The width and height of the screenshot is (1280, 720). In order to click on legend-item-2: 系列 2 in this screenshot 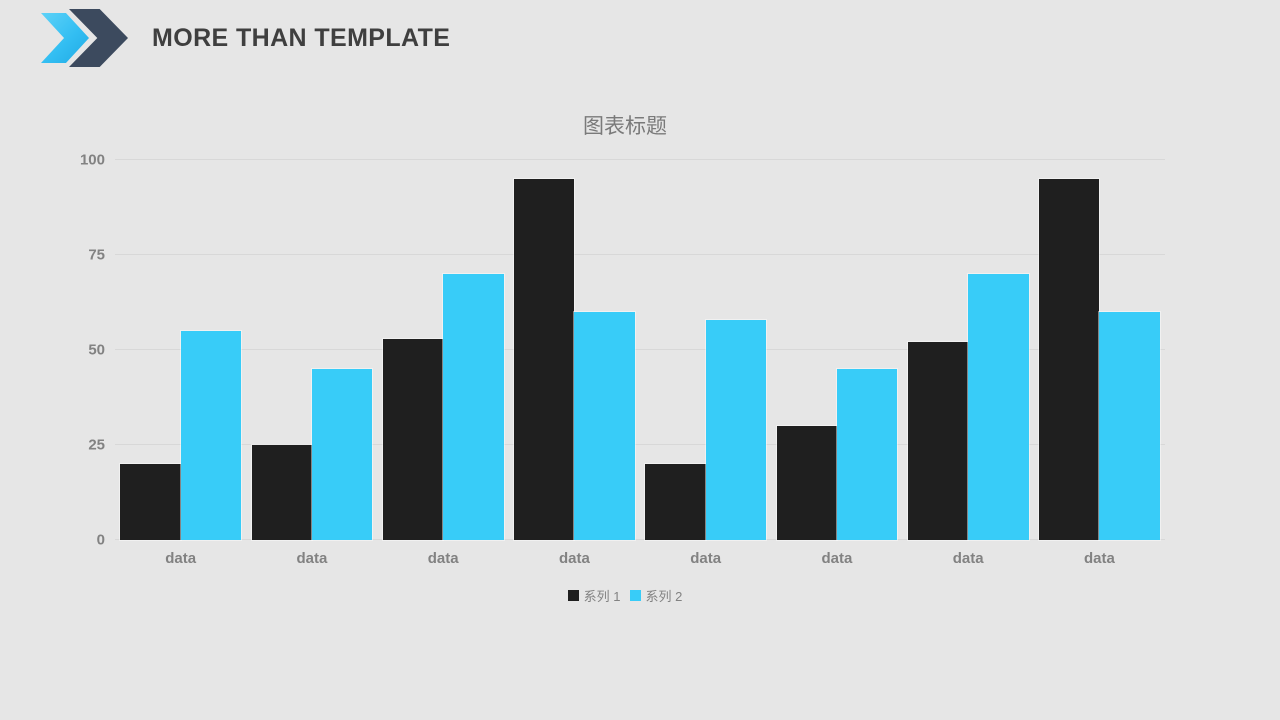, I will do `click(656, 595)`.